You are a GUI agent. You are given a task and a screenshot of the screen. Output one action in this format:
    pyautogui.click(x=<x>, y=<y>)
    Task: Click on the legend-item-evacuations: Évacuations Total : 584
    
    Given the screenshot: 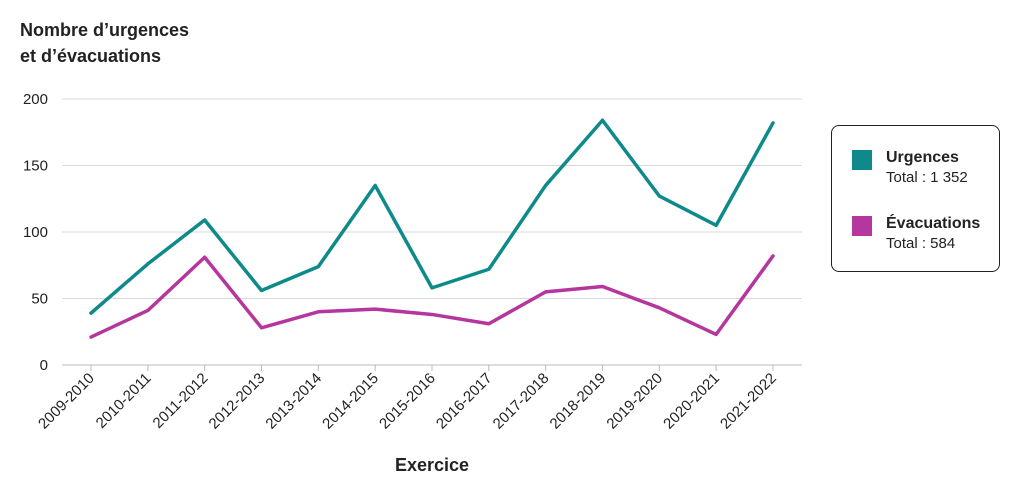 What is the action you would take?
    pyautogui.click(x=916, y=234)
    